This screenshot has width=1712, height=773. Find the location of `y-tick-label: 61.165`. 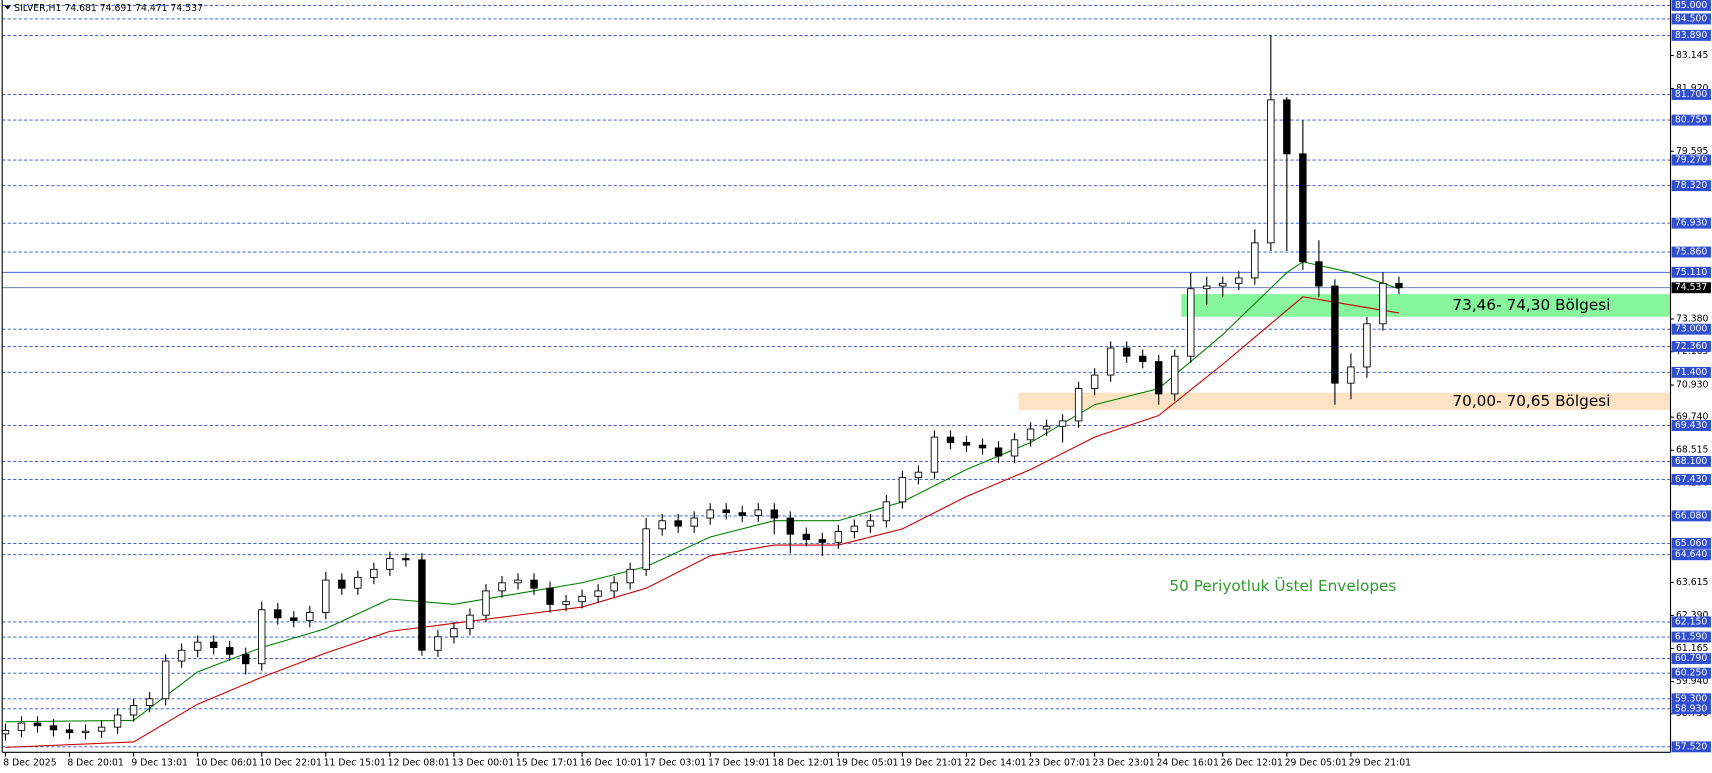

y-tick-label: 61.165 is located at coordinates (1692, 648).